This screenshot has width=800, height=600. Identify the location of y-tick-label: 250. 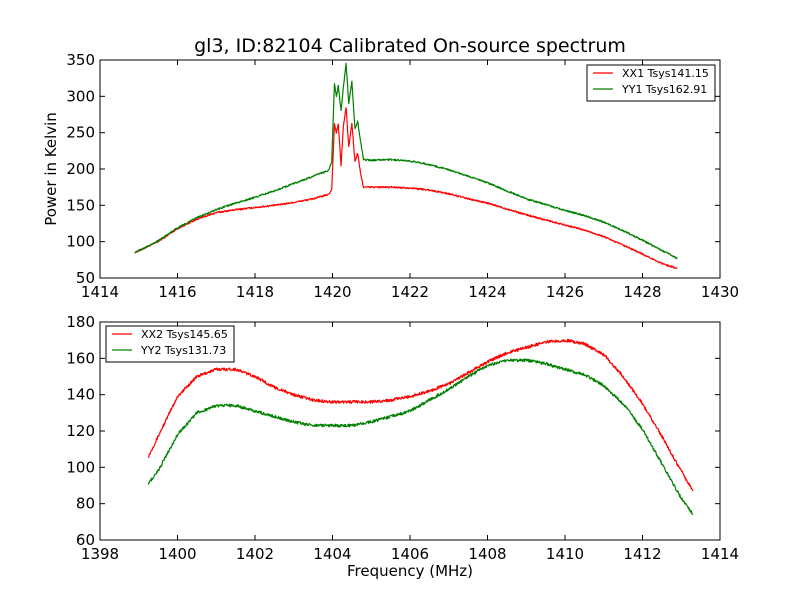
(80, 133).